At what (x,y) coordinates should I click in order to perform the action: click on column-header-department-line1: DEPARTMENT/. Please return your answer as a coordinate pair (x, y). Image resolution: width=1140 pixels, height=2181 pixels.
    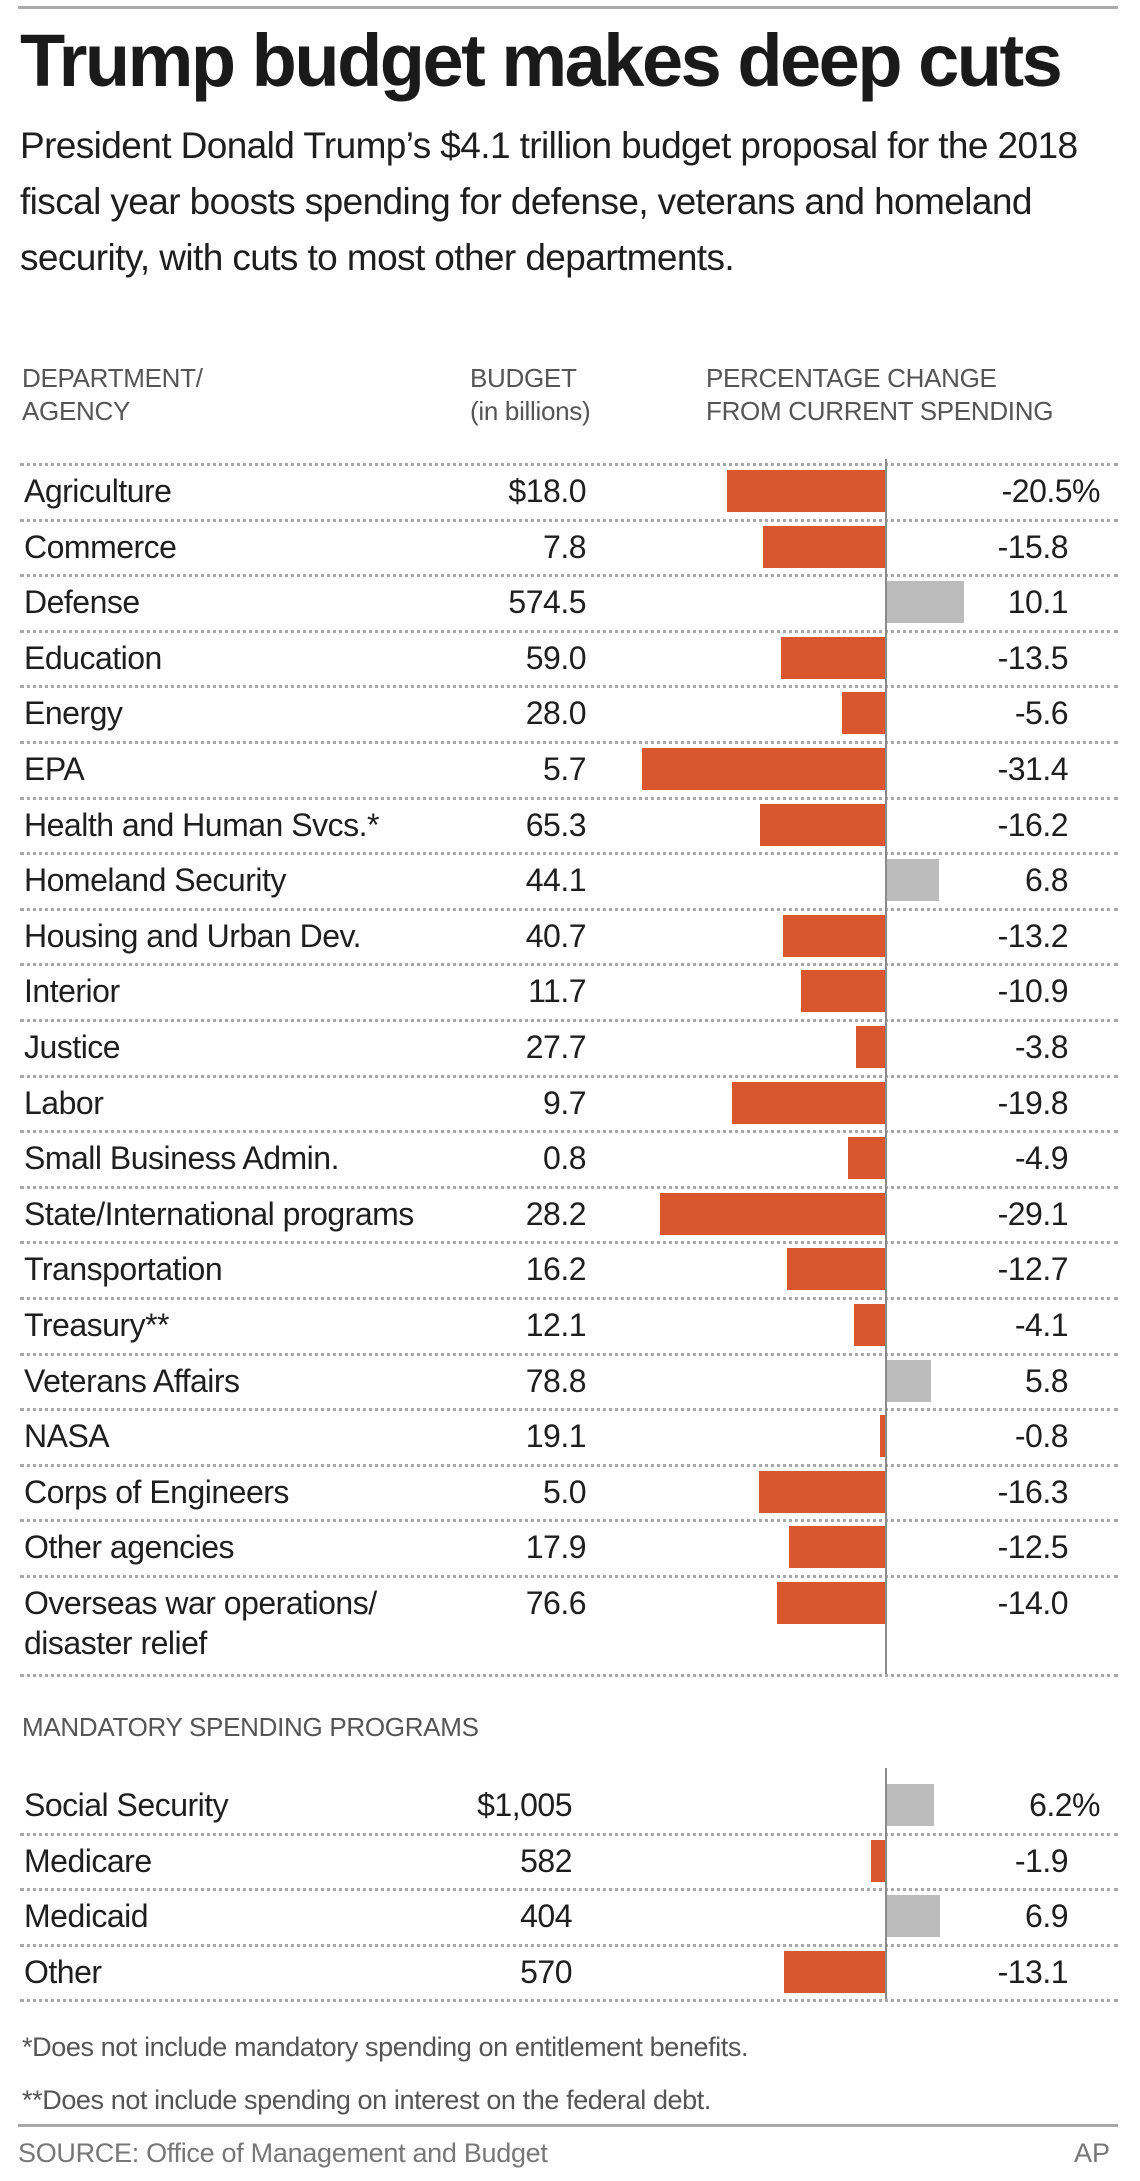
    Looking at the image, I should click on (112, 378).